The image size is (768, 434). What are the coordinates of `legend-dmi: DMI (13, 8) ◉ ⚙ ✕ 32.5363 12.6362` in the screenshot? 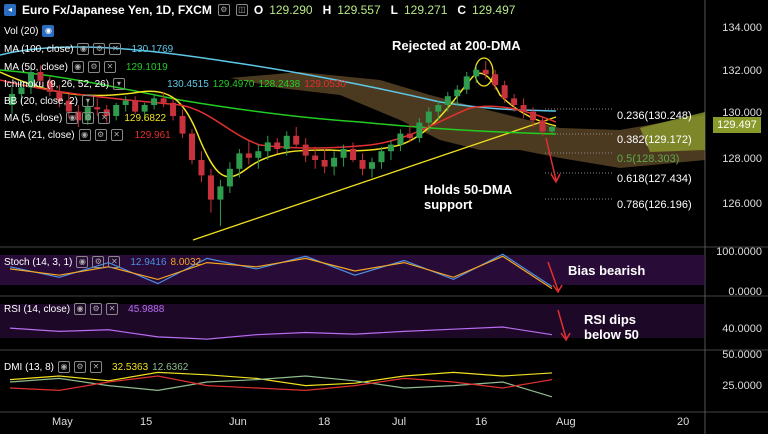 It's located at (96, 367).